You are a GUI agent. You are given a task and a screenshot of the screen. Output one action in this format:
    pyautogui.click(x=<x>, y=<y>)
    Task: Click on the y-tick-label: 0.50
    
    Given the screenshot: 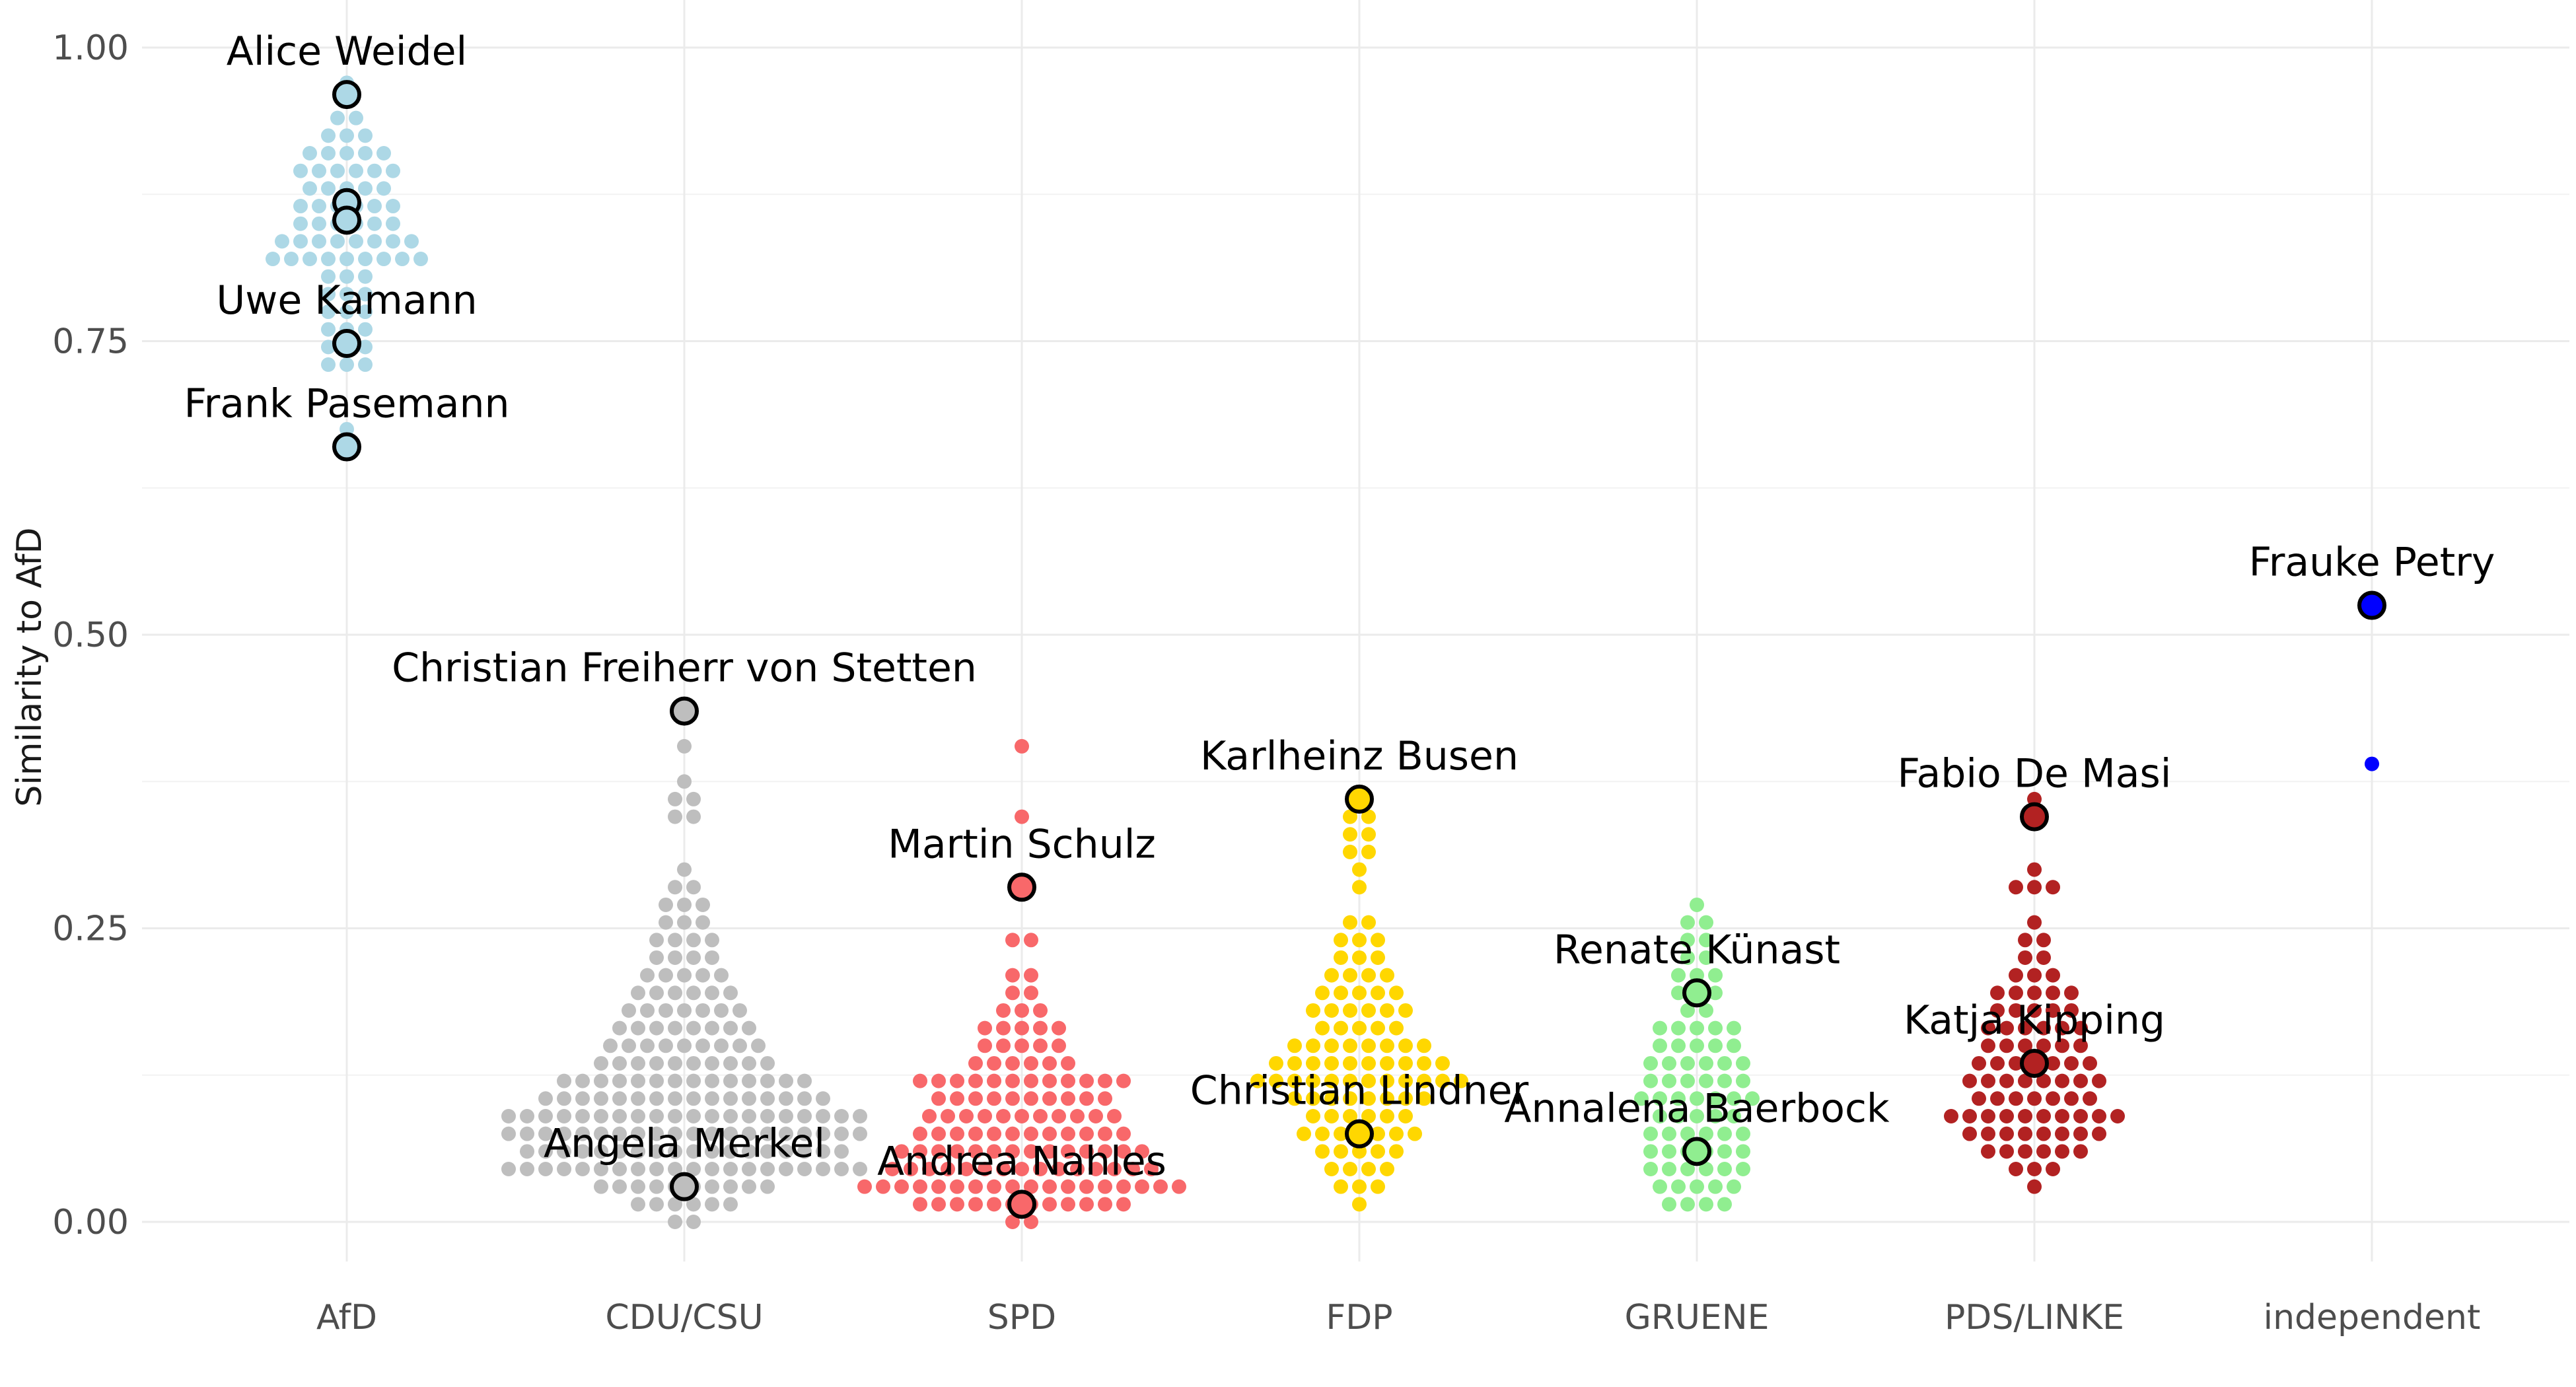 What is the action you would take?
    pyautogui.click(x=90, y=635)
    